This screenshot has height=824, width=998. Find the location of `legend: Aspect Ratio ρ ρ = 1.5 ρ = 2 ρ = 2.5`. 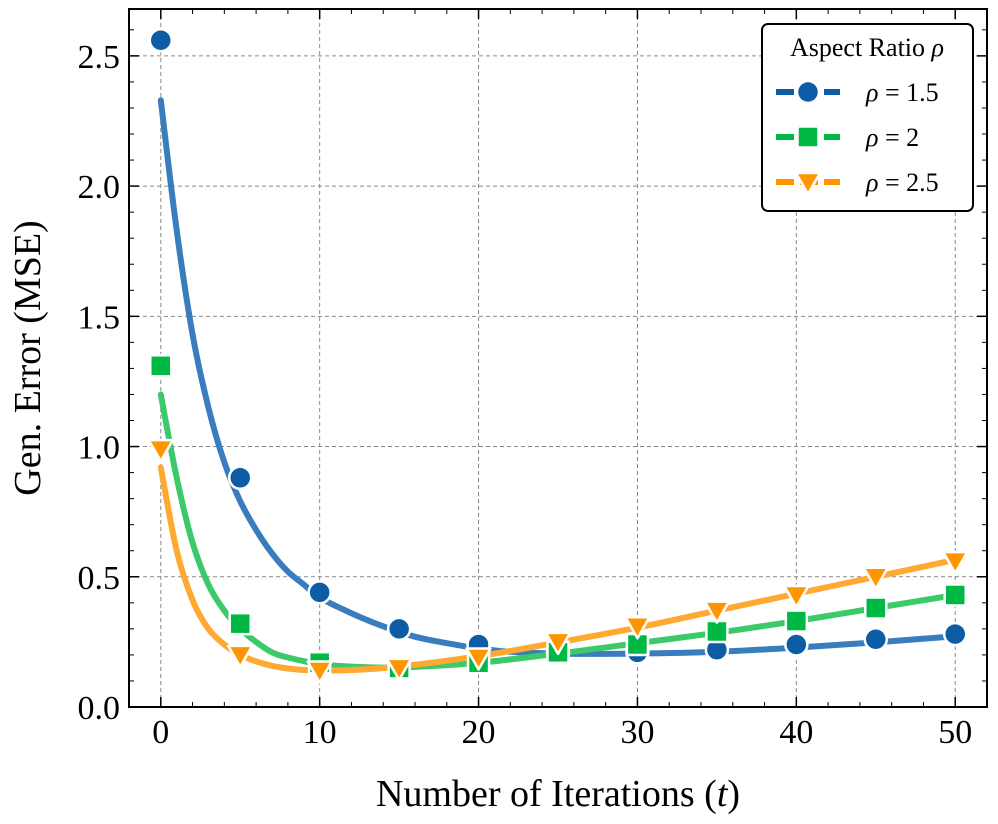

legend: Aspect Ratio ρ ρ = 1.5 ρ = 2 ρ = 2.5 is located at coordinates (867, 117).